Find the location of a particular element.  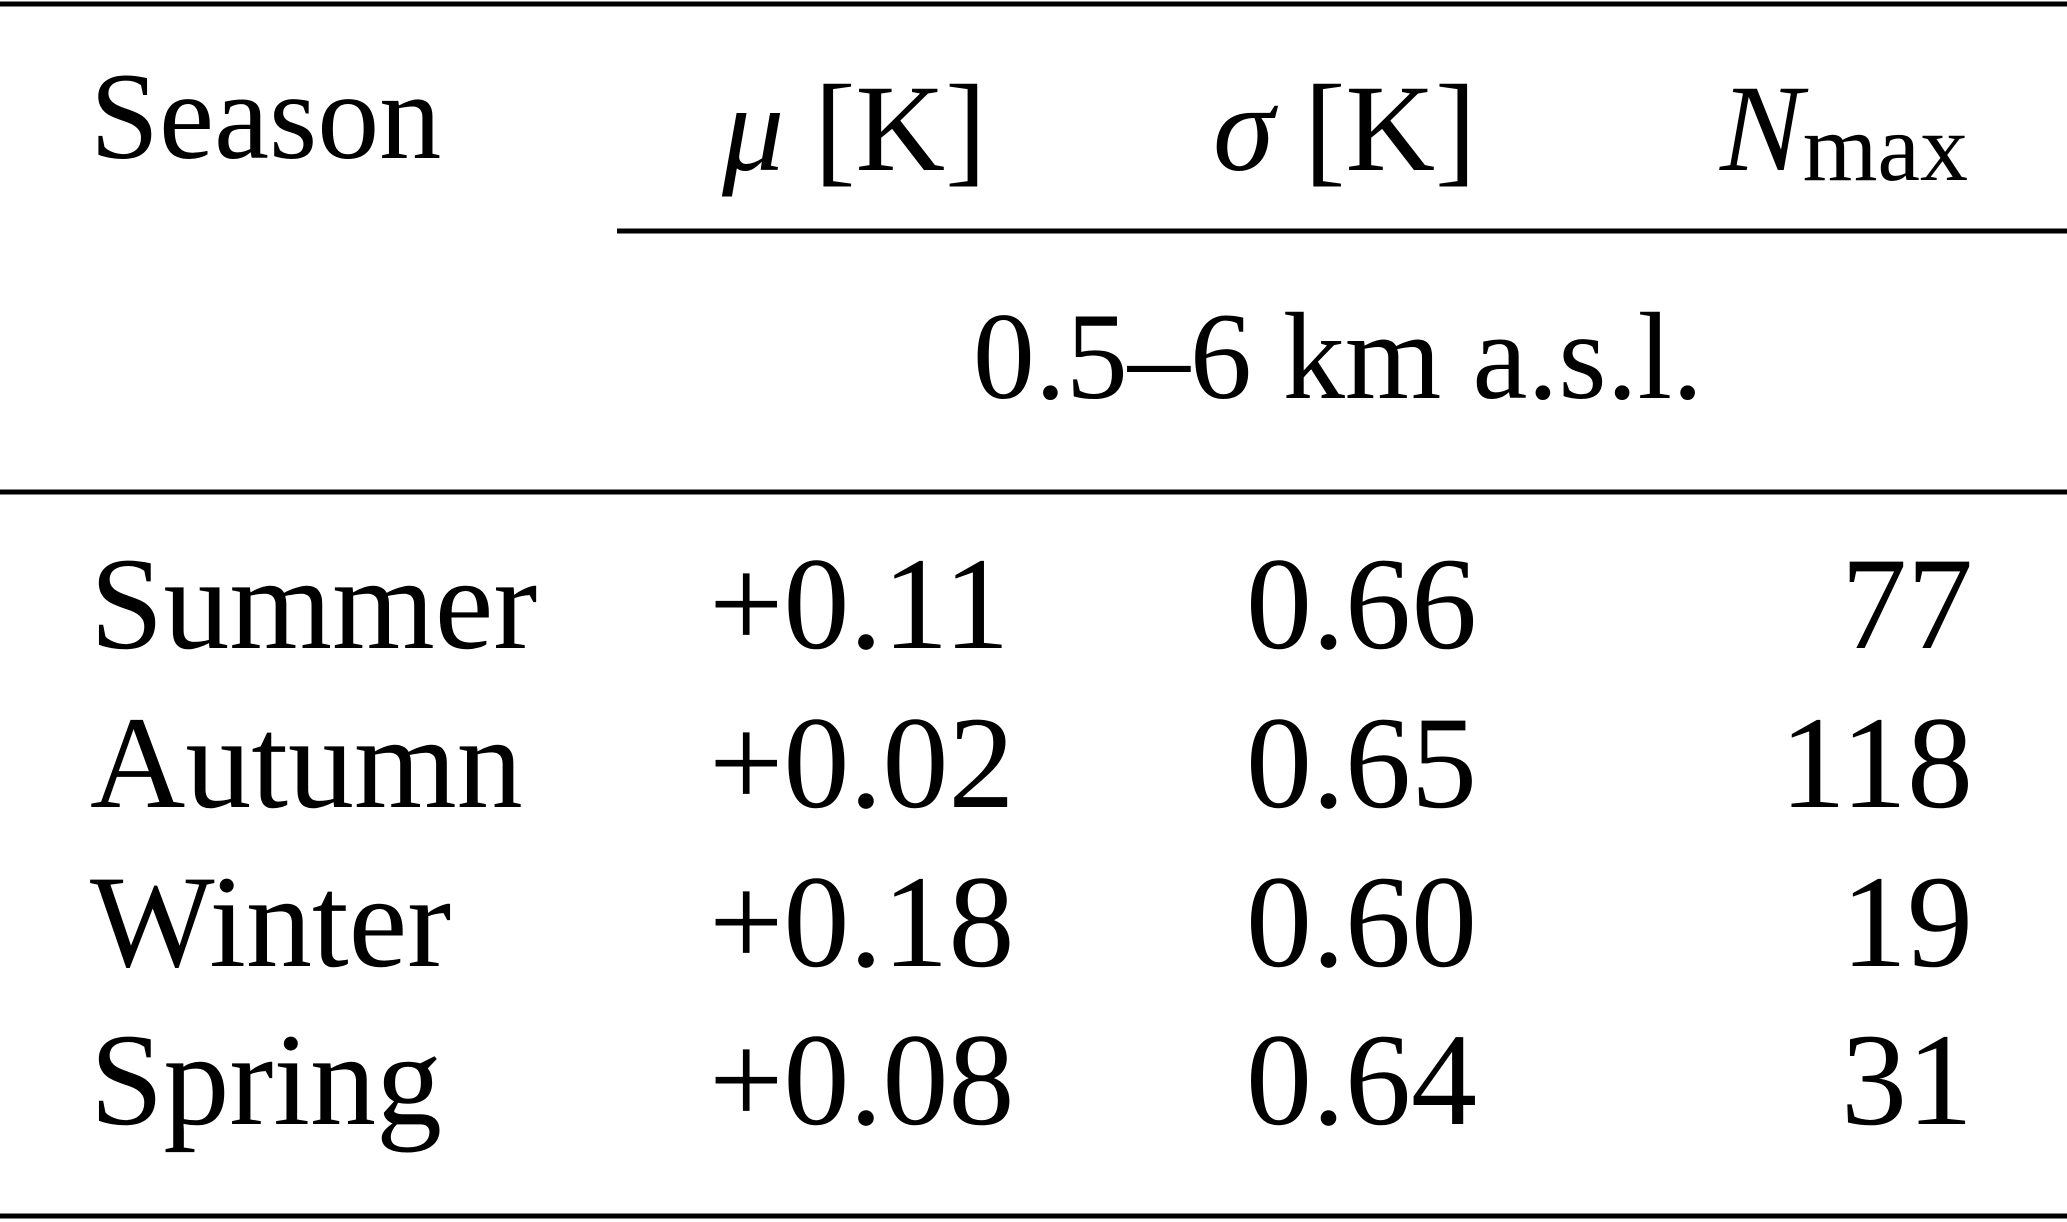

header-mu: μ [K] is located at coordinates (853, 128).